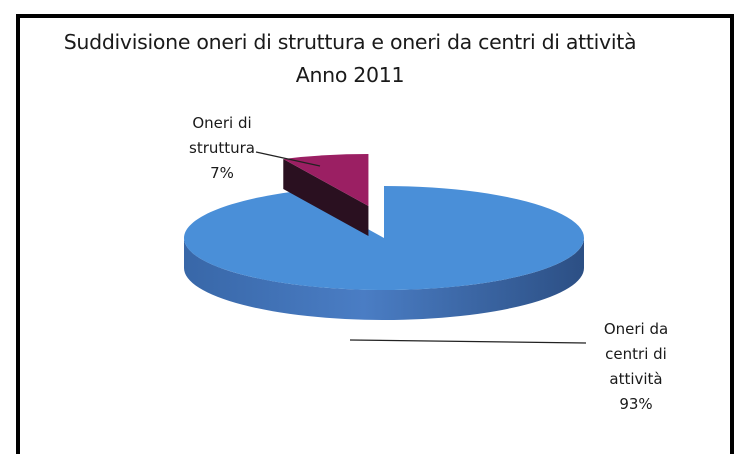 The width and height of the screenshot is (752, 454). Describe the element at coordinates (468, 341) in the screenshot. I see `leader-oneri-da-centri` at that location.